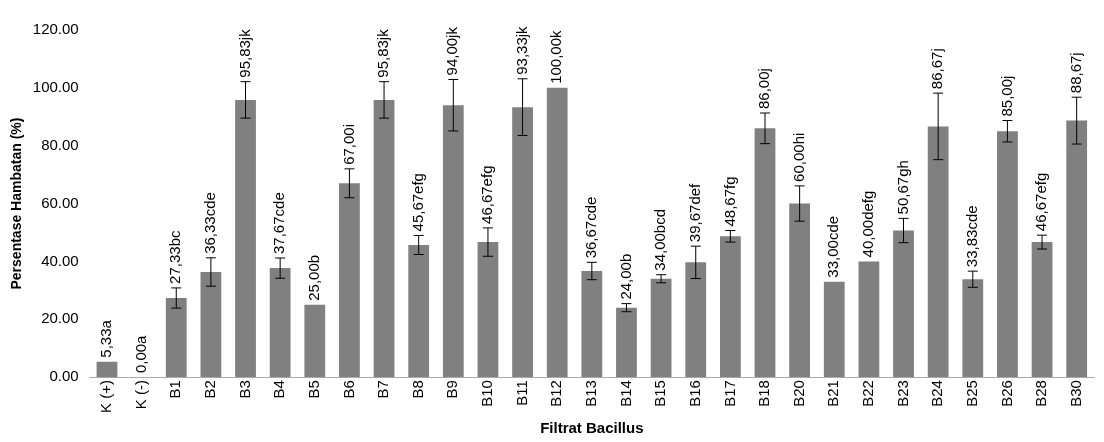 The image size is (1104, 442). I want to click on x-tick-label: B11, so click(521, 393).